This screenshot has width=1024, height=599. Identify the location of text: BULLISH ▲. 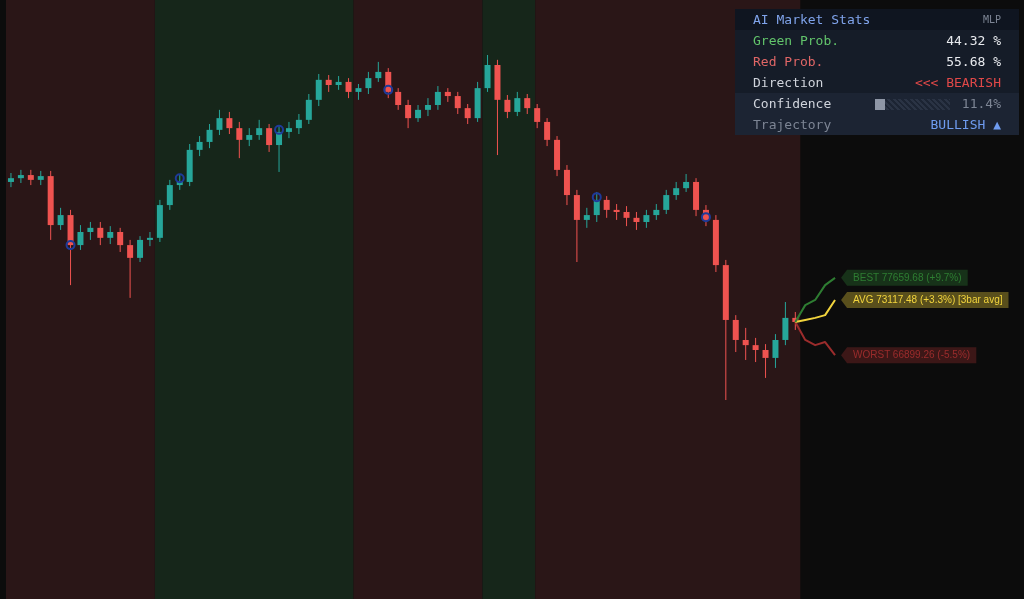
(965, 124).